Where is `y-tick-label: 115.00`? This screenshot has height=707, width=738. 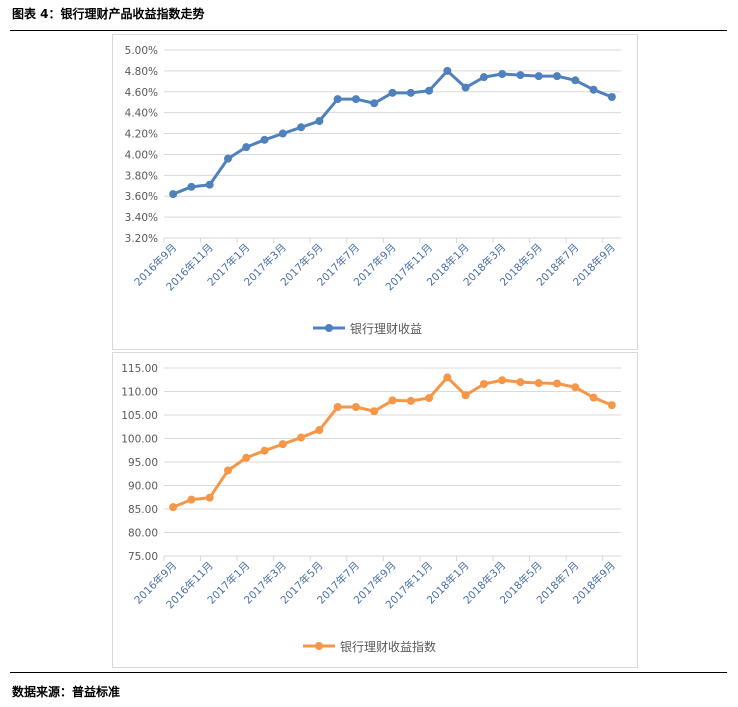 y-tick-label: 115.00 is located at coordinates (139, 369).